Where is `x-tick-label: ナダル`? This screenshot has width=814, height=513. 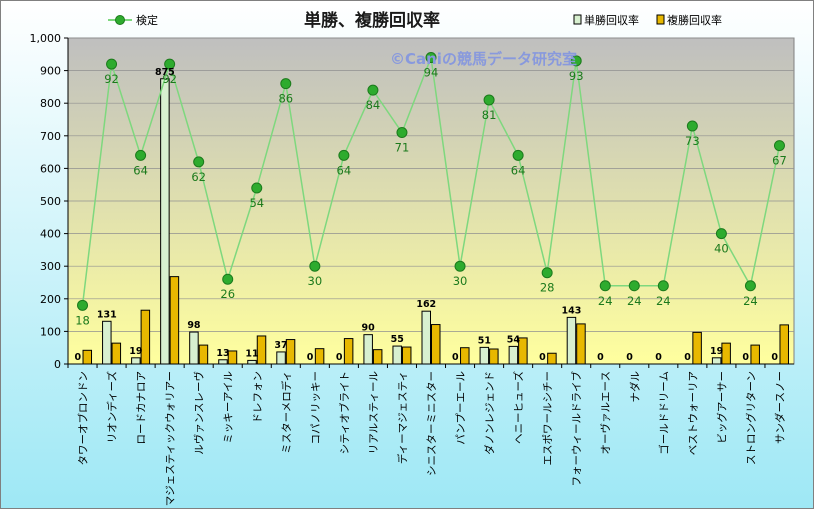 x-tick-label: ナダル is located at coordinates (634, 387).